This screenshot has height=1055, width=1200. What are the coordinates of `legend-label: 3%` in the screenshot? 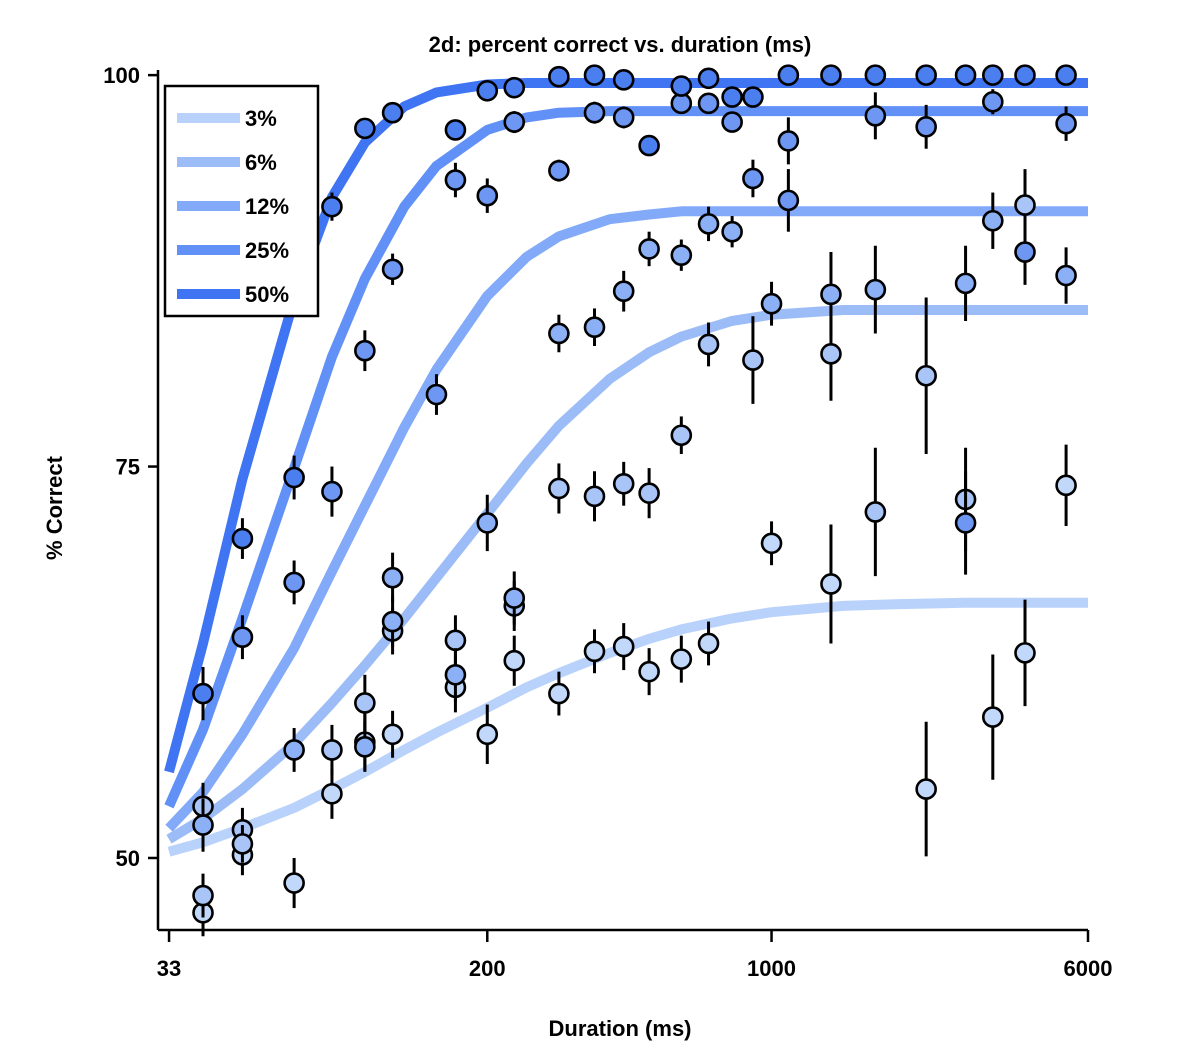 It's located at (261, 118).